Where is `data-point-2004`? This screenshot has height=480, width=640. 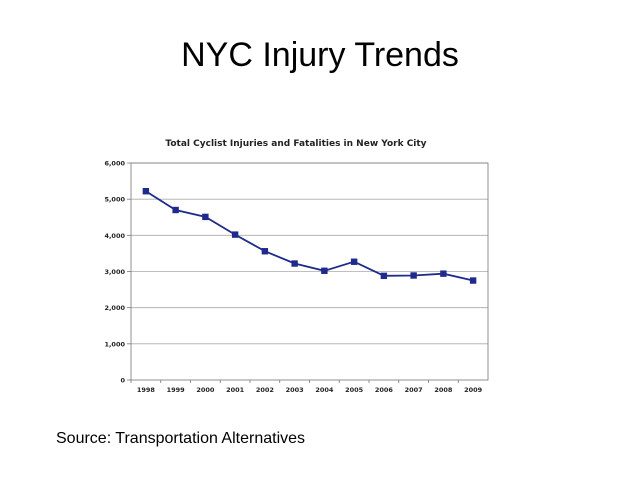
data-point-2004 is located at coordinates (324, 270).